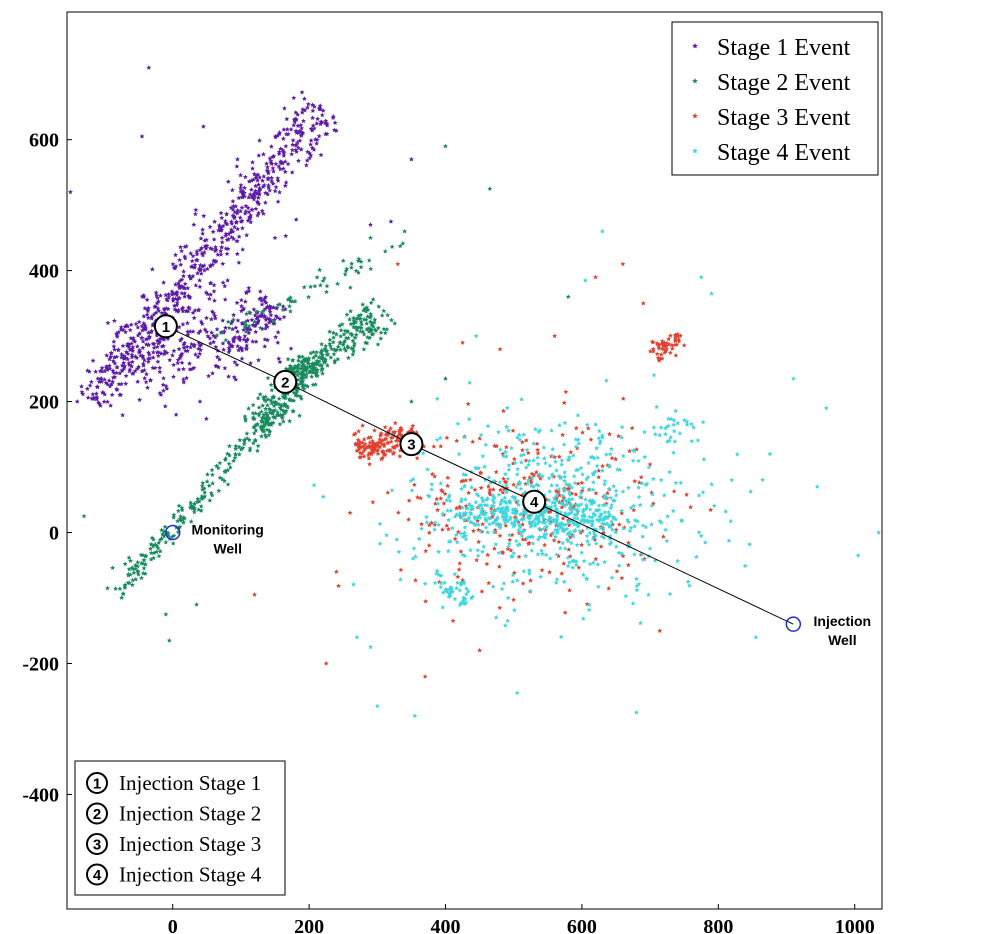  I want to click on y-tick-label: 200, so click(44, 403).